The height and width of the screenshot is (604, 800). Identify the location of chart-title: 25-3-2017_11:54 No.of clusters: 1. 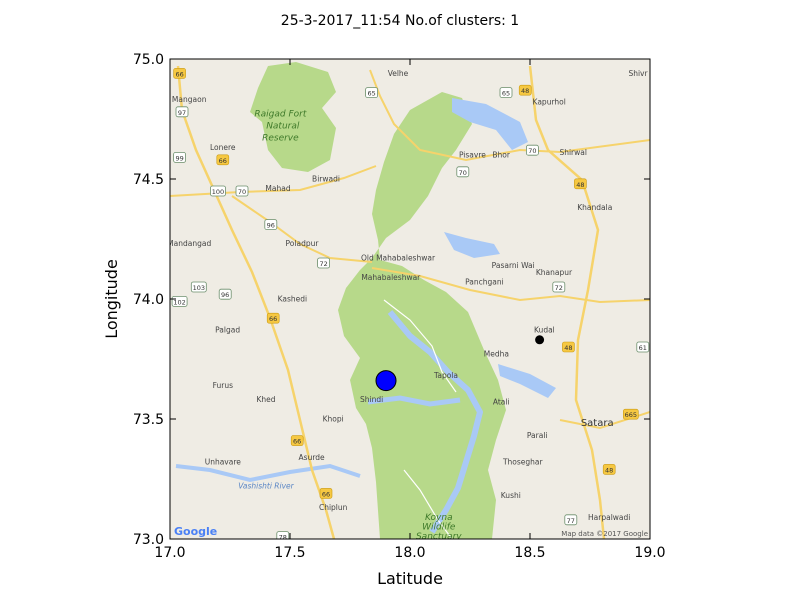
(400, 21).